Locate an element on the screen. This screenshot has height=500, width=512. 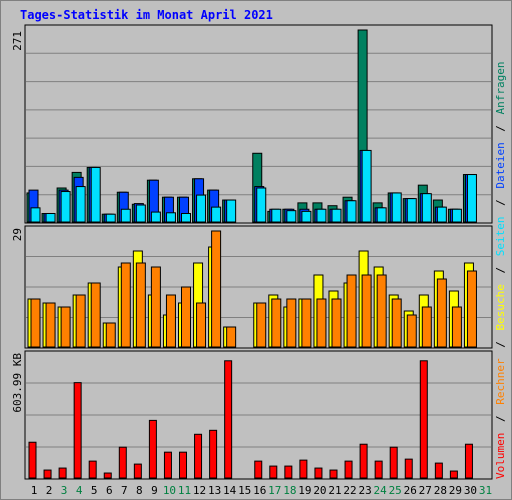
x-tick-label-21: 21 is located at coordinates (334, 490).